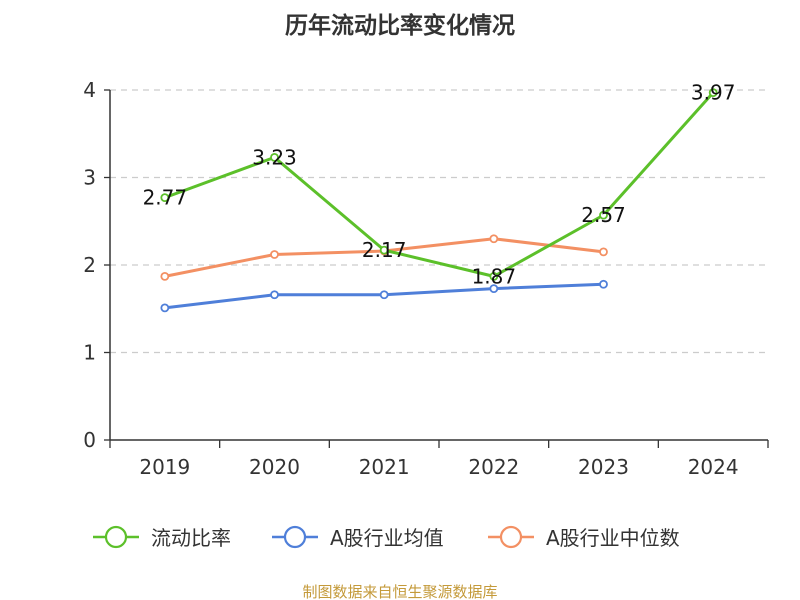 The width and height of the screenshot is (800, 600). I want to click on data-label: 2.17, so click(384, 250).